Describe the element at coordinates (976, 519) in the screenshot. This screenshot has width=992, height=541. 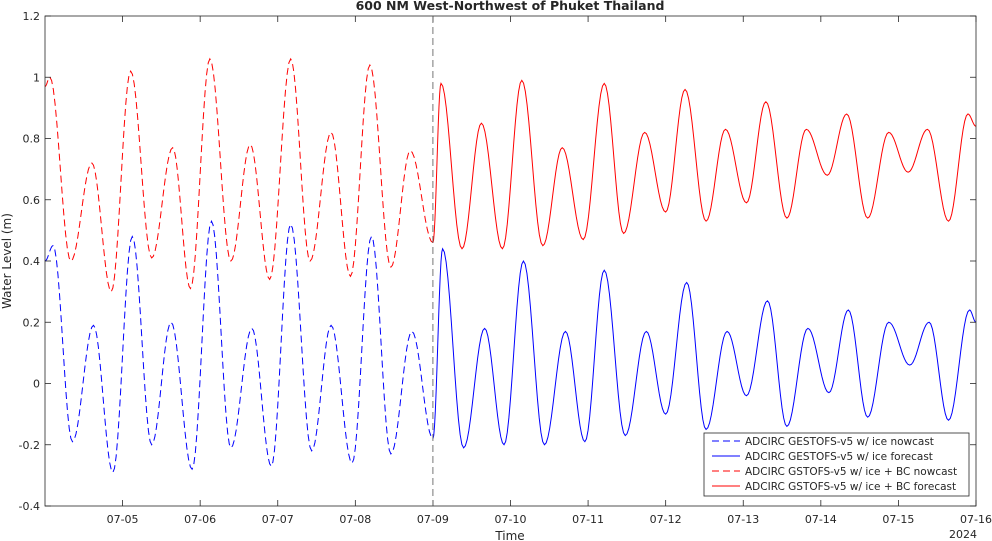
I see `x-tick-label: 07-16` at that location.